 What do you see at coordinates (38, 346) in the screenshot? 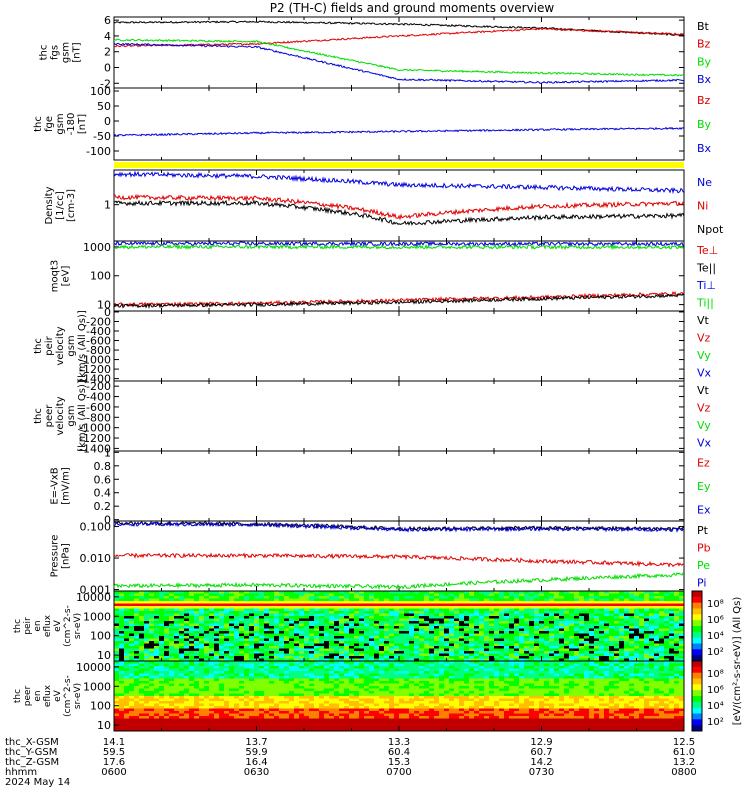
I see `p5-ylabel-line: thc` at bounding box center [38, 346].